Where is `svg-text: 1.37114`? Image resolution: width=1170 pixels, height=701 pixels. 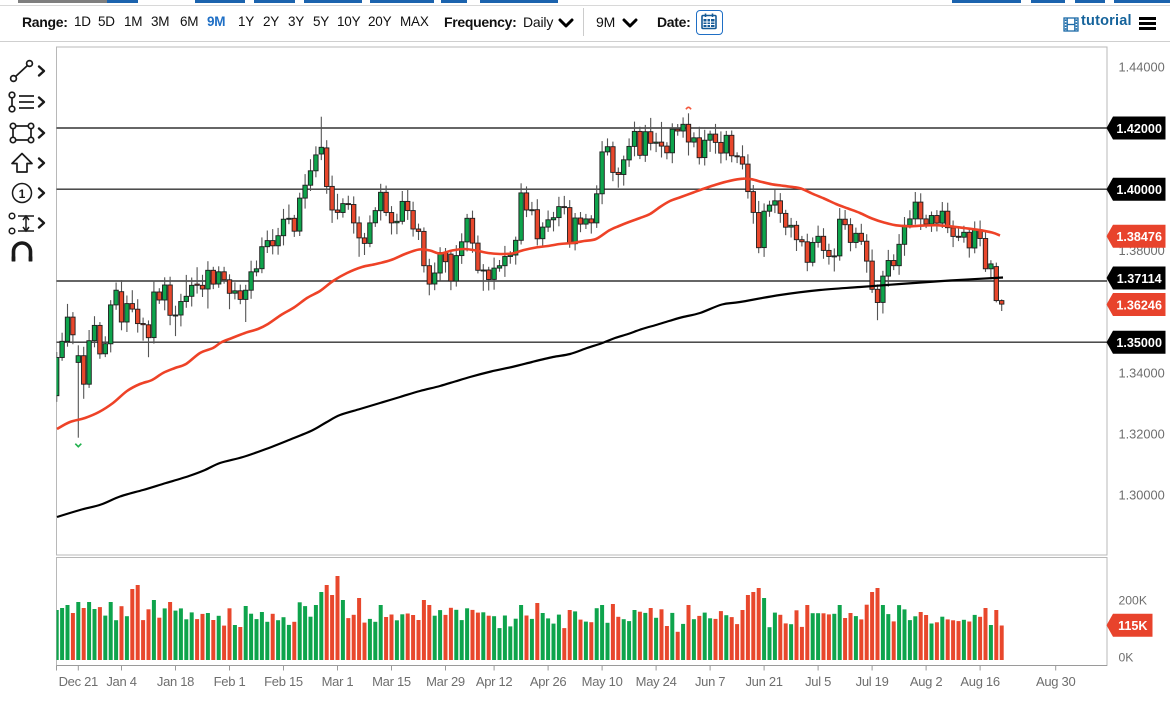
svg-text: 1.37114 is located at coordinates (1139, 279).